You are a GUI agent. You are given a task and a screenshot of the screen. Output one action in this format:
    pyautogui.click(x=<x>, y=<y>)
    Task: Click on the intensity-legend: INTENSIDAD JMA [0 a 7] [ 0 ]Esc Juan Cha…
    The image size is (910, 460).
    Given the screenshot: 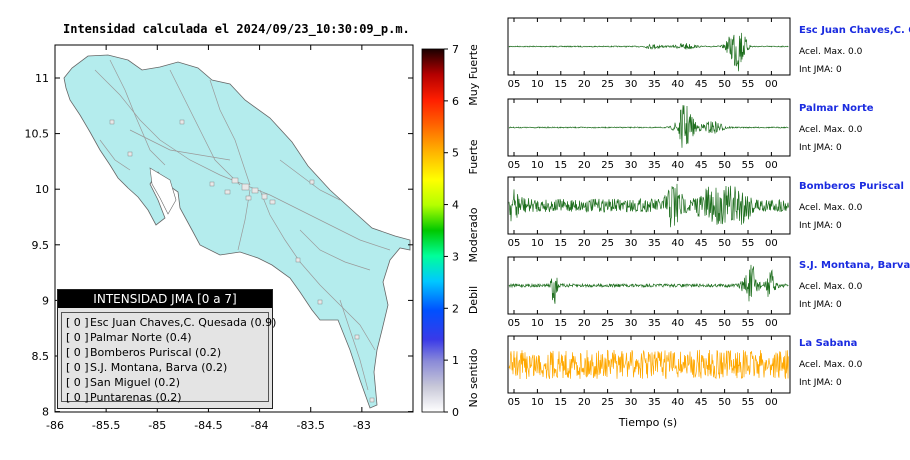 What is the action you would take?
    pyautogui.click(x=167, y=349)
    